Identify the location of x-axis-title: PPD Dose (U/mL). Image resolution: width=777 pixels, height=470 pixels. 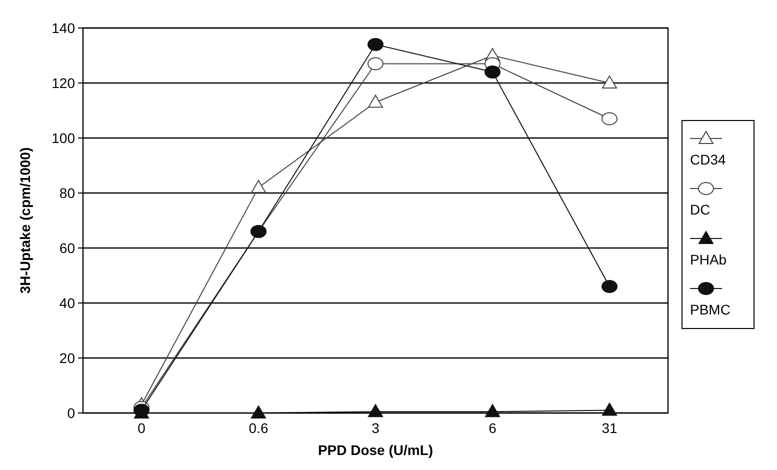
(376, 450).